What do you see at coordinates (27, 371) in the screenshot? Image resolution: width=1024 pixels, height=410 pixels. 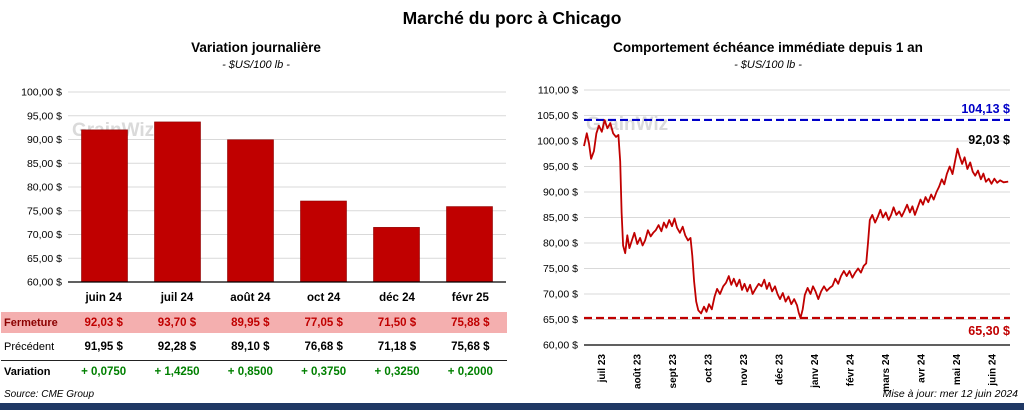 I see `row-label: Variation` at bounding box center [27, 371].